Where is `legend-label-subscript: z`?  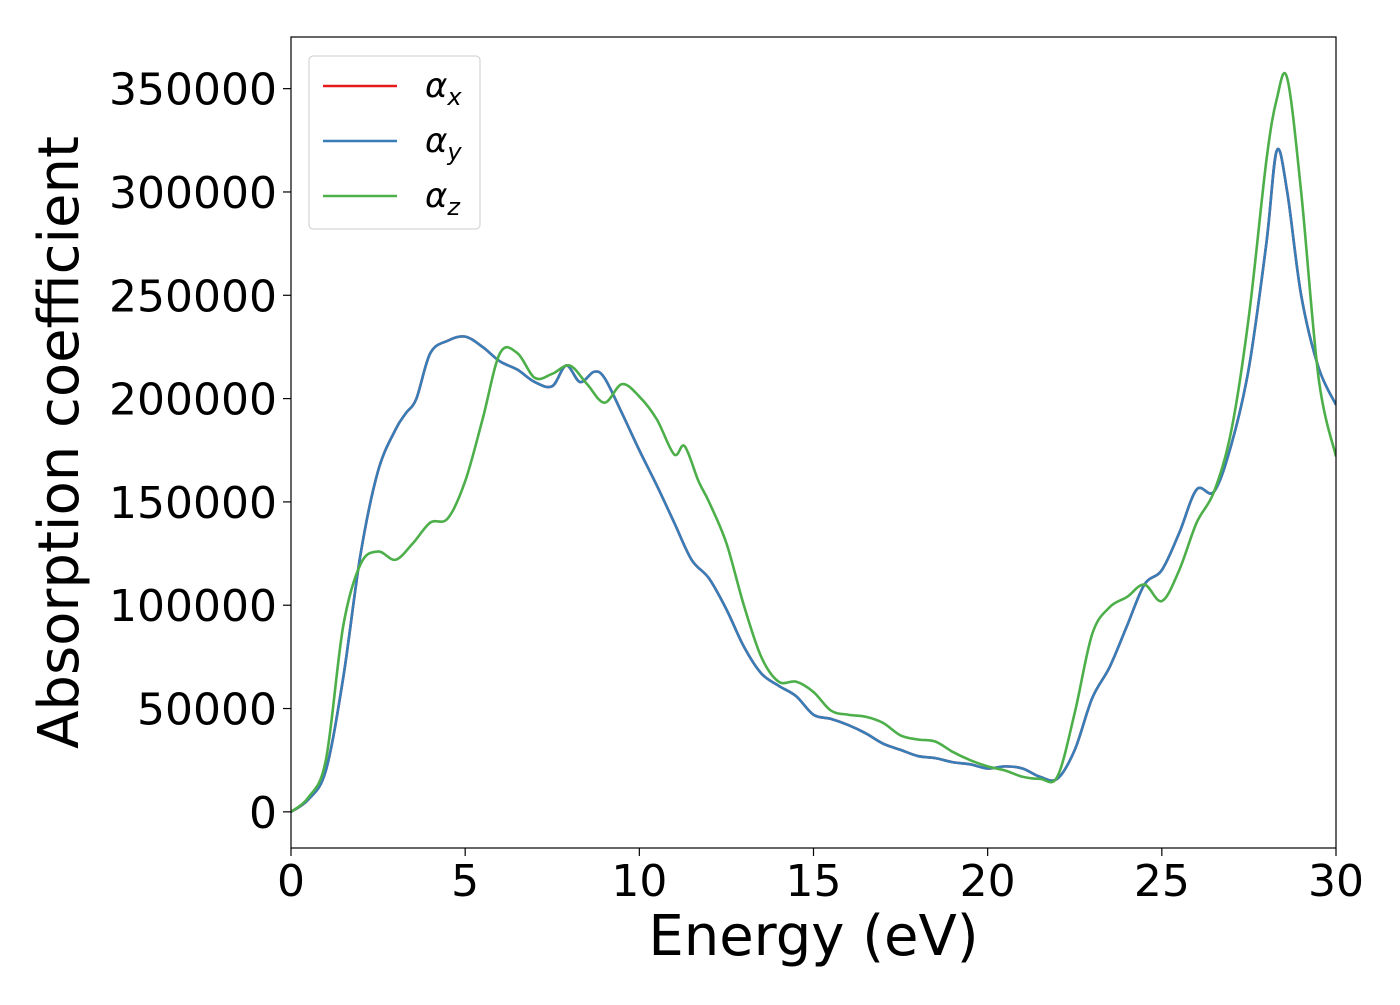
legend-label-subscript: z is located at coordinates (453, 207).